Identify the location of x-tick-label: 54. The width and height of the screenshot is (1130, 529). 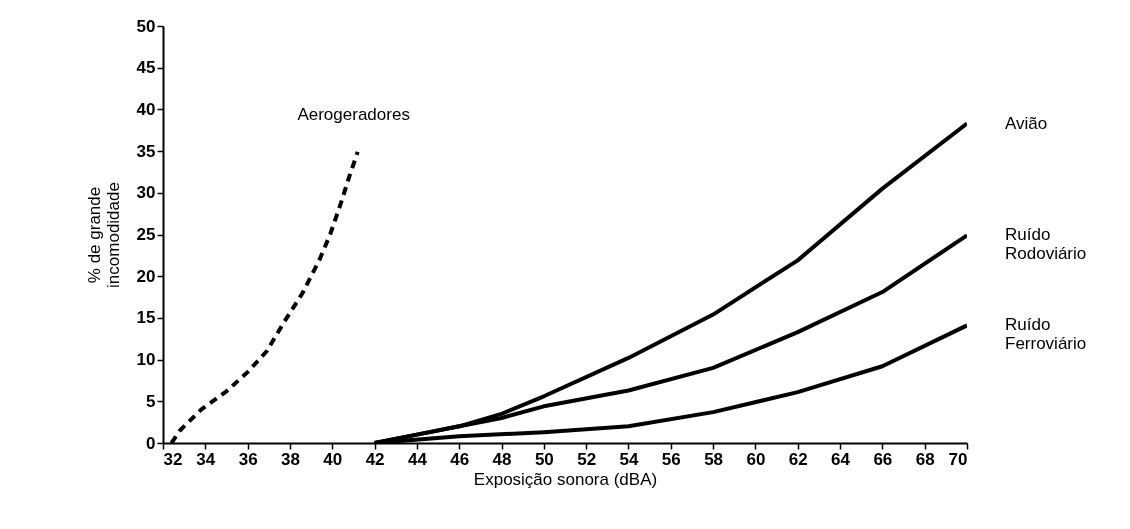
(629, 459).